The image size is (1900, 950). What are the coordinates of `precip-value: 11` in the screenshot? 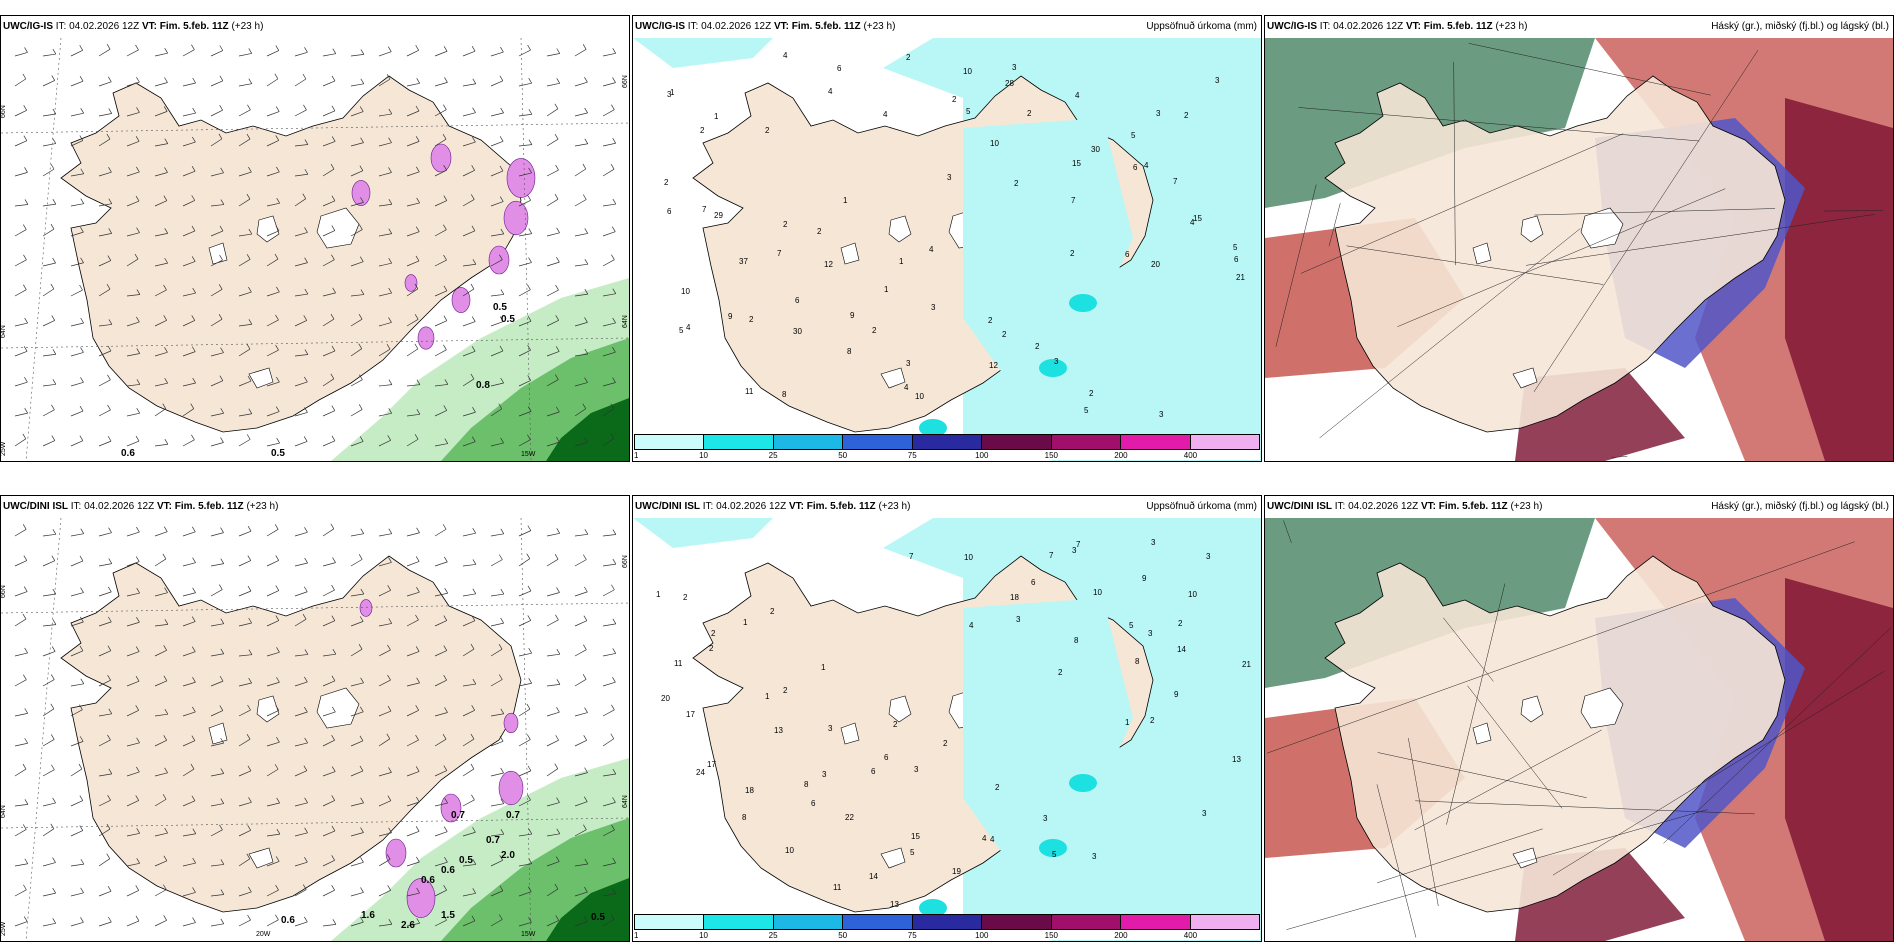 It's located at (678, 663).